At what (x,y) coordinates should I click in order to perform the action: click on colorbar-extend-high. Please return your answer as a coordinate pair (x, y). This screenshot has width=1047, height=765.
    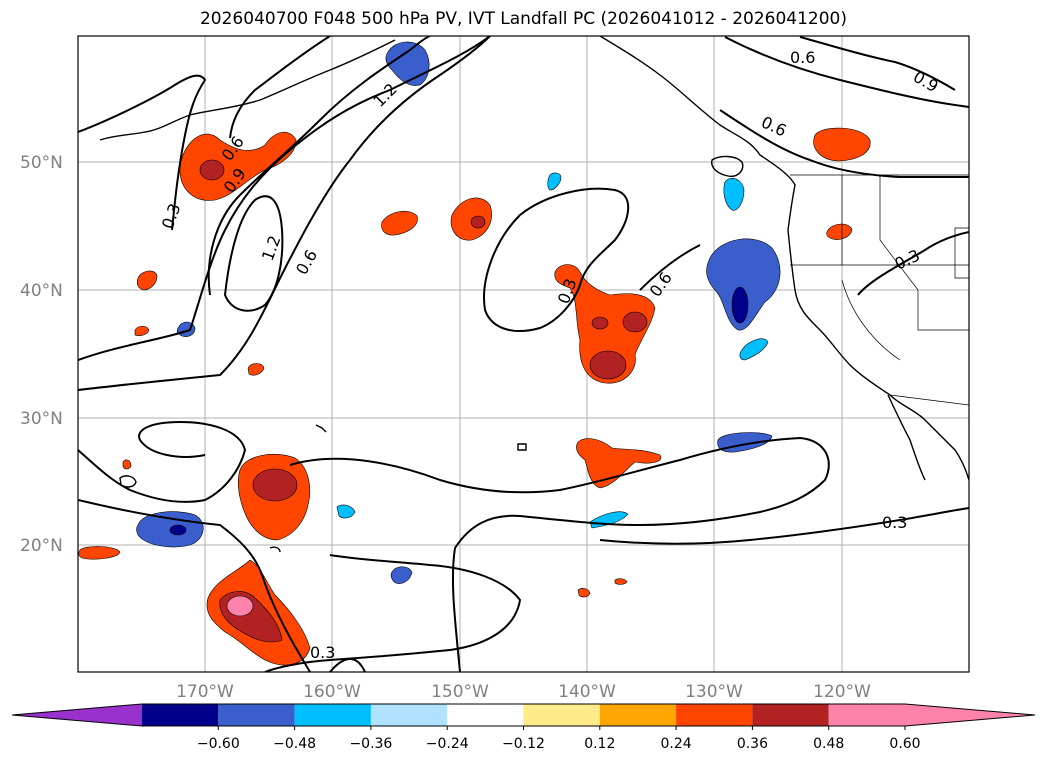
    Looking at the image, I should click on (970, 715).